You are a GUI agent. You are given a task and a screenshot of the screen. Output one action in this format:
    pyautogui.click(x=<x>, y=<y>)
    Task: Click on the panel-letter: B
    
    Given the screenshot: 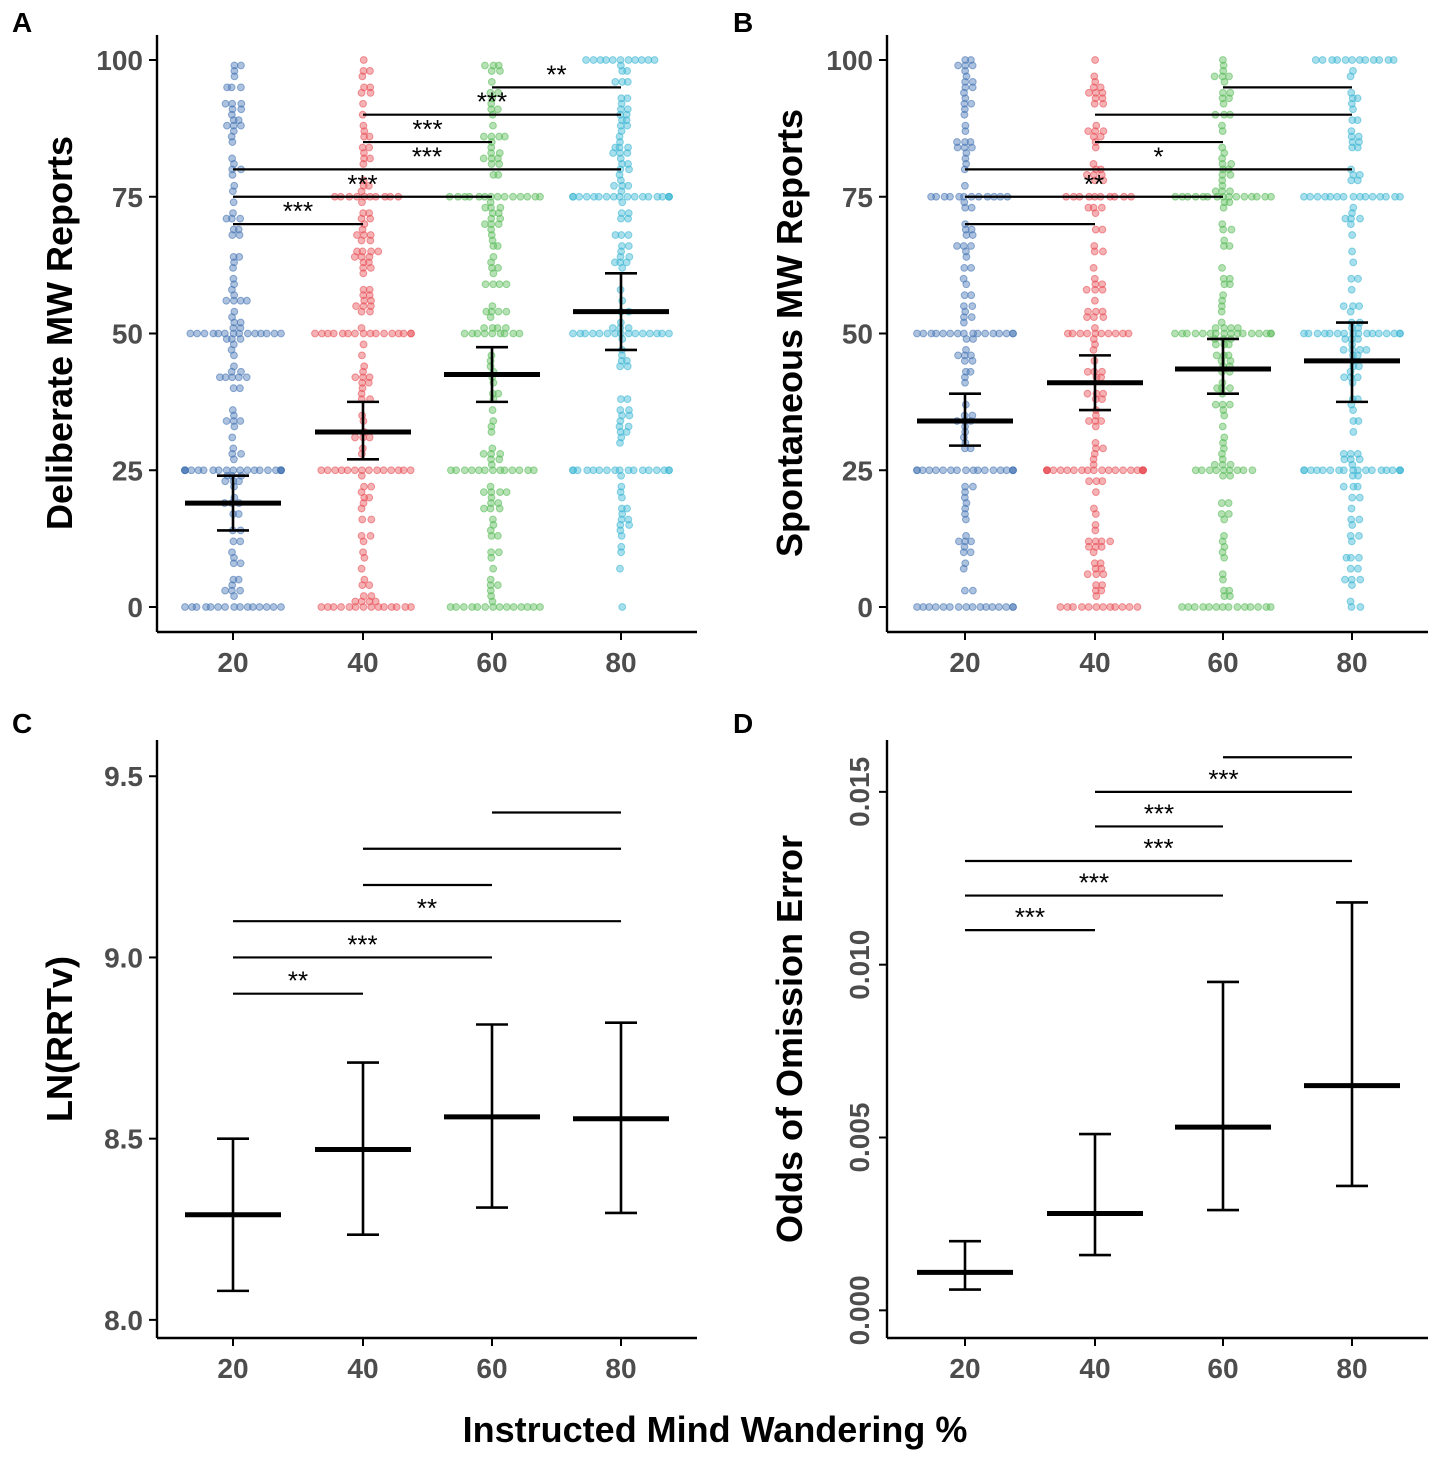 What is the action you would take?
    pyautogui.click(x=743, y=22)
    